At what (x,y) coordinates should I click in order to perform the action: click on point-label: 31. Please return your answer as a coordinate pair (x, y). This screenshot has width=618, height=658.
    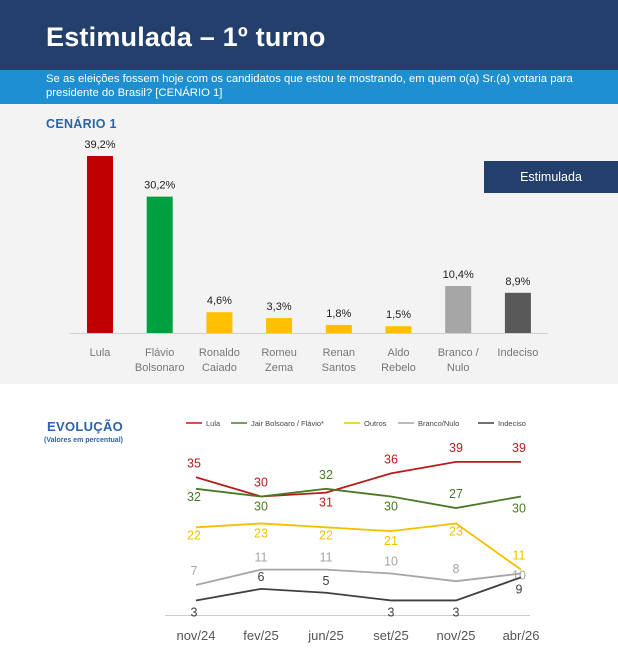
    Looking at the image, I should click on (326, 503).